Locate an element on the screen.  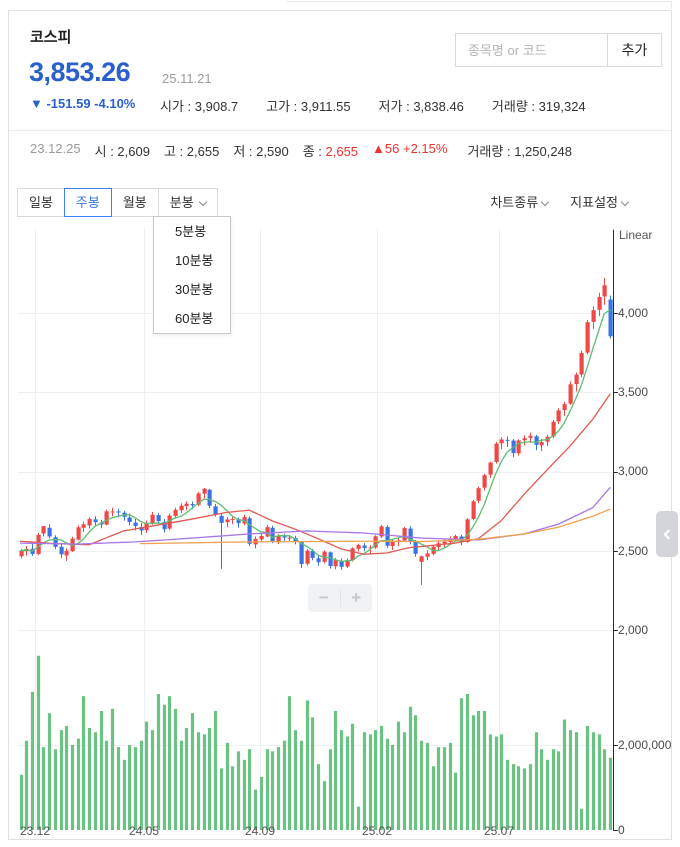
volume-tick-0: 0 is located at coordinates (621, 830).